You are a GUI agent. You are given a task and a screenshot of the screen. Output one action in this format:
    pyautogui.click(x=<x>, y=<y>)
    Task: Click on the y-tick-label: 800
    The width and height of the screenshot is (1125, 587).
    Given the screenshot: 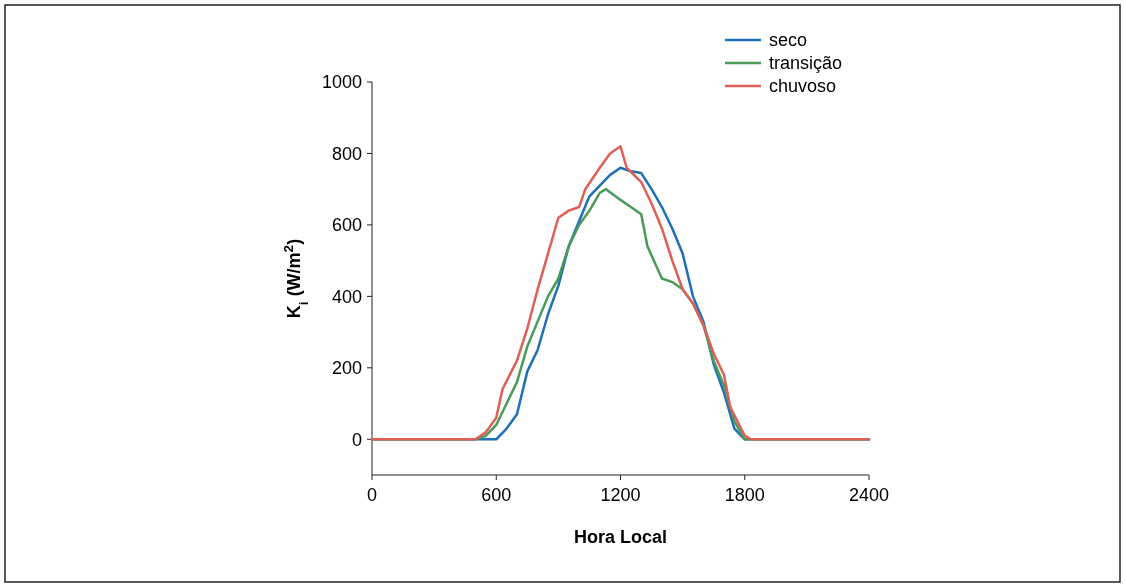 What is the action you would take?
    pyautogui.click(x=346, y=153)
    